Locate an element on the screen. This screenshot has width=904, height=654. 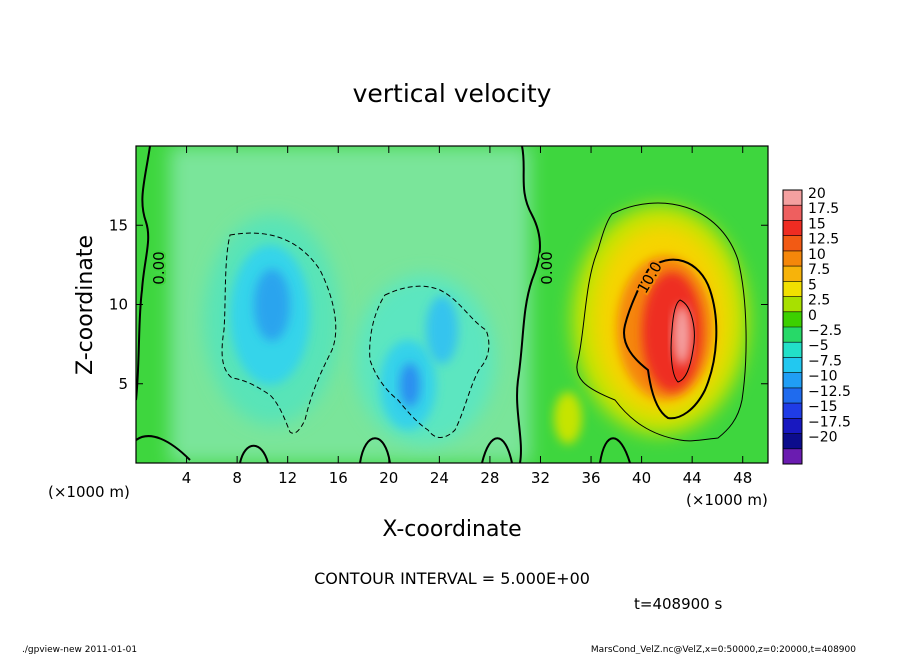
colorbar-label: 7.5 is located at coordinates (819, 270).